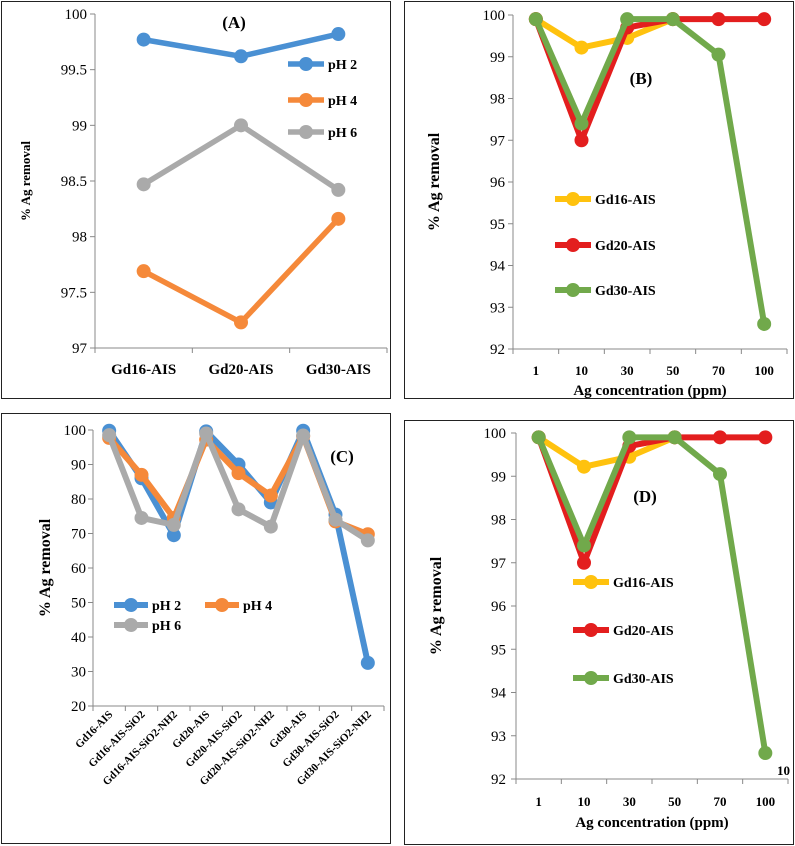 This screenshot has height=846, width=795. I want to click on stray-text: 10, so click(783, 770).